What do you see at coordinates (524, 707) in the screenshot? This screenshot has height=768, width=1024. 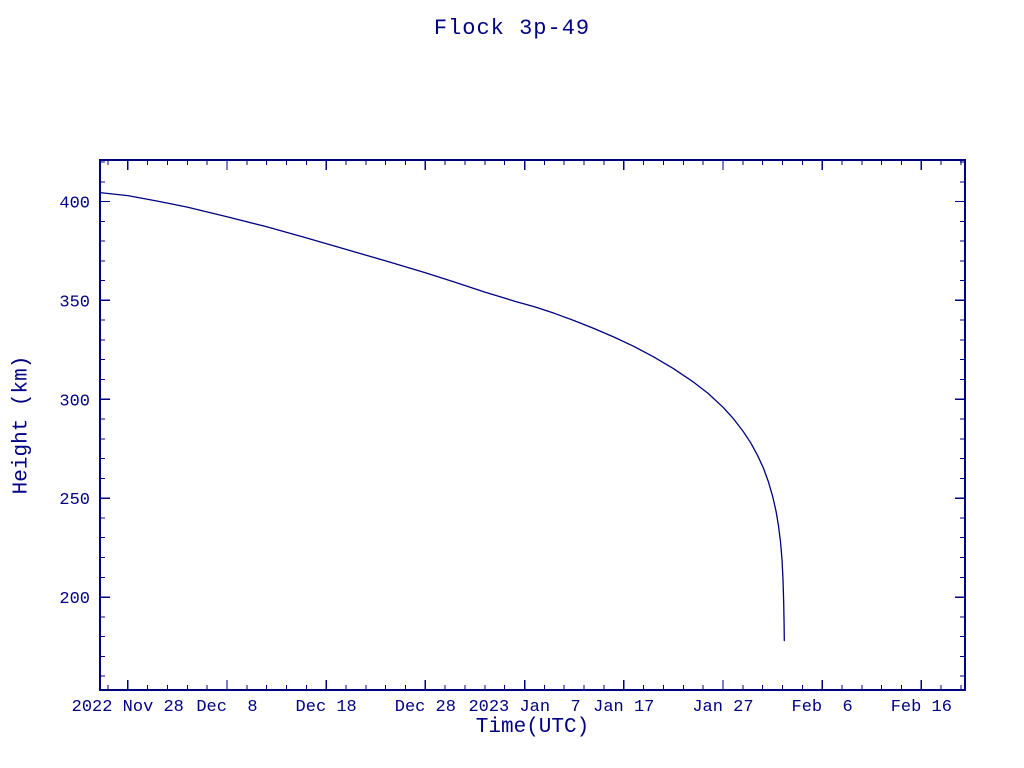 I see `x-tick-label: 2023 Jan 7` at bounding box center [524, 707].